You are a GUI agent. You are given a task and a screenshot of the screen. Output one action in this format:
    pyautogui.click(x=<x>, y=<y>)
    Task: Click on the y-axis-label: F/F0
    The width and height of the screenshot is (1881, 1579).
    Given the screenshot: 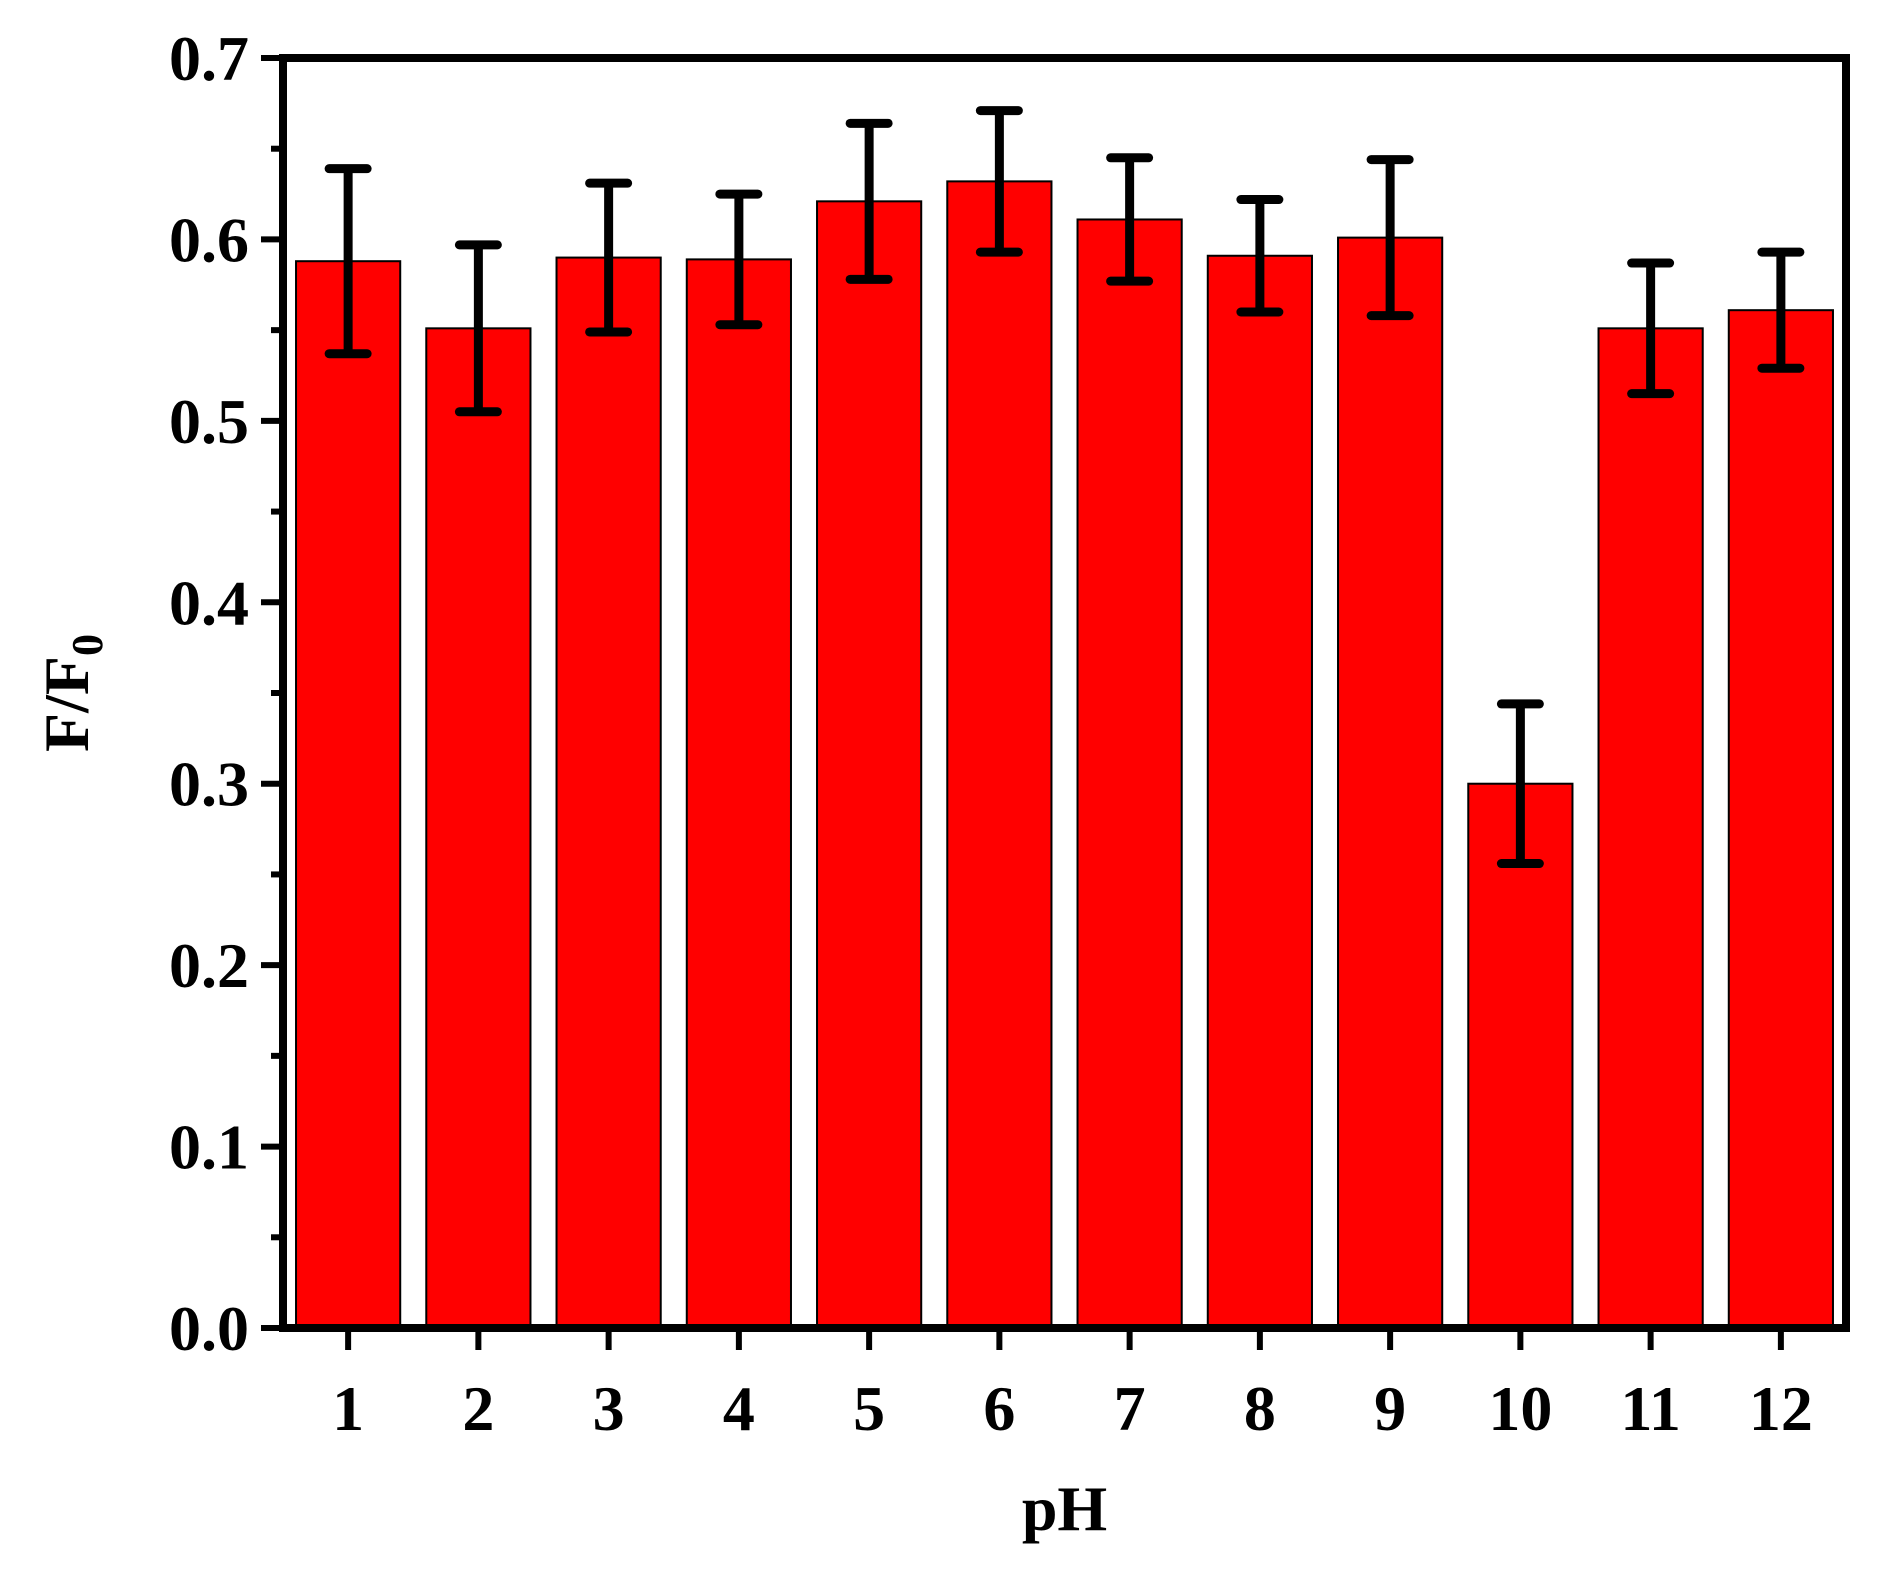 What is the action you would take?
    pyautogui.click(x=71, y=693)
    